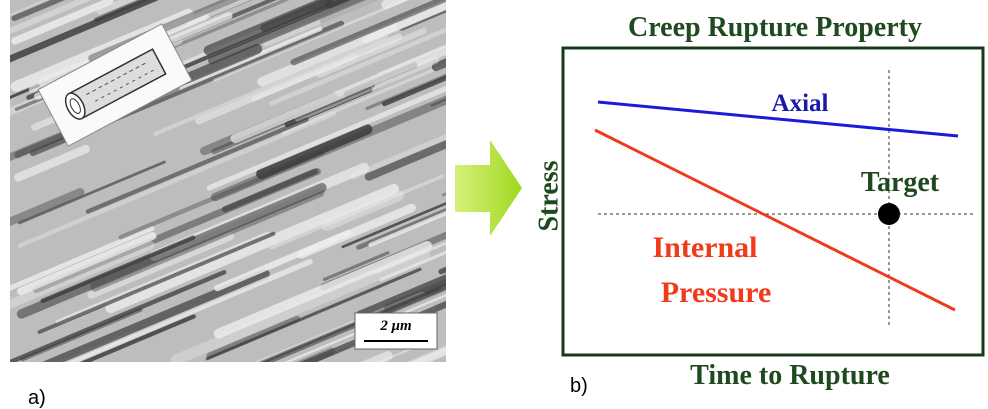 The image size is (988, 409). Describe the element at coordinates (800, 103) in the screenshot. I see `axial-label: Axial` at that location.